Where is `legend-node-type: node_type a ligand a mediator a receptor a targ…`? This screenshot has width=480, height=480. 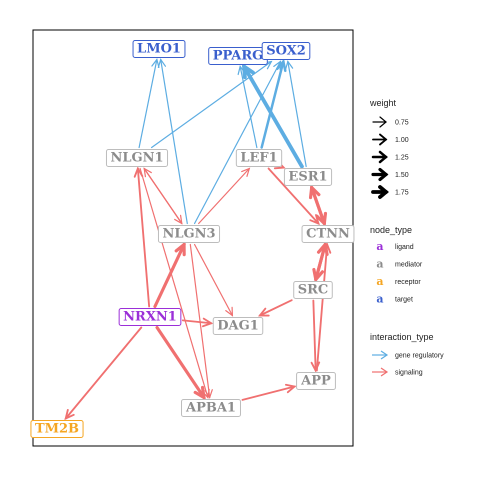 legend-node-type: node_type a ligand a mediator a receptor a targ… is located at coordinates (396, 265).